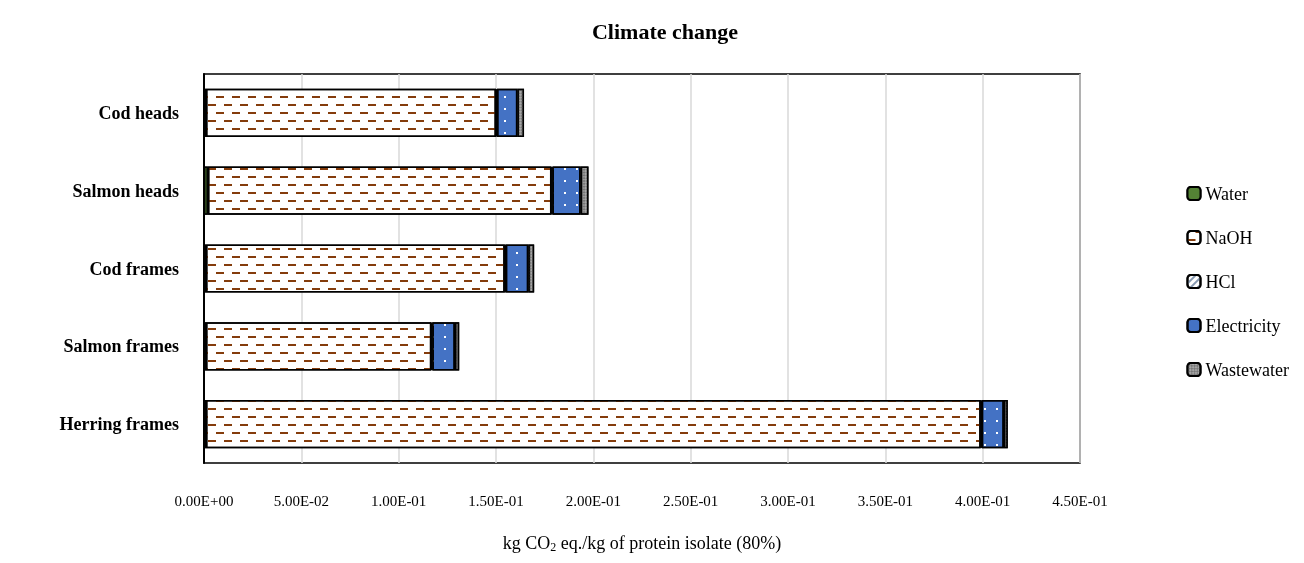 The image size is (1304, 563). I want to click on legend-label: Electricity, so click(1243, 325).